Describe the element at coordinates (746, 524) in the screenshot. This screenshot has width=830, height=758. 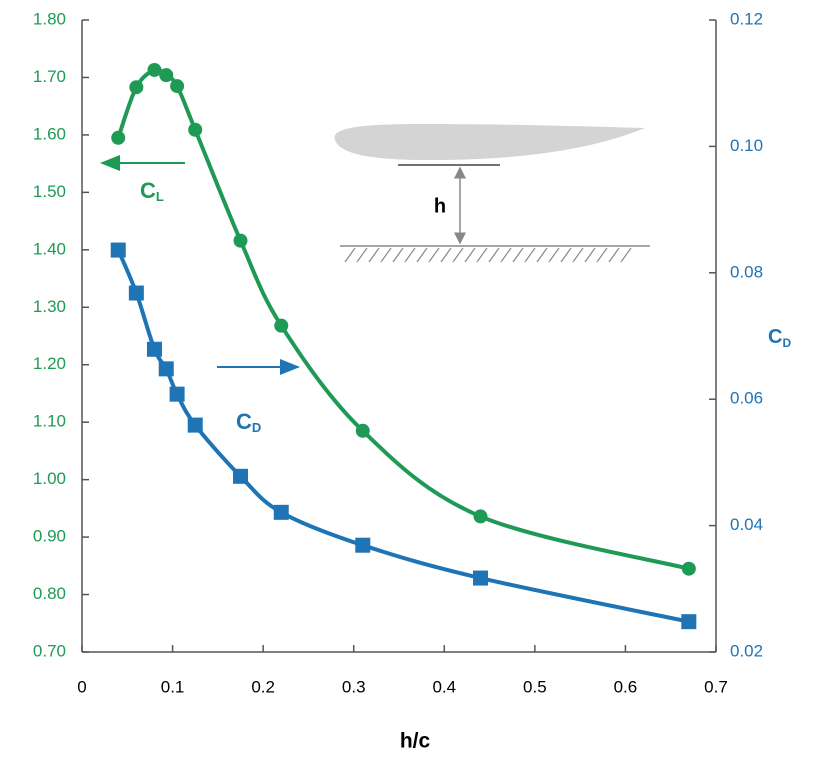
I see `y2-tick-label: 0.04` at that location.